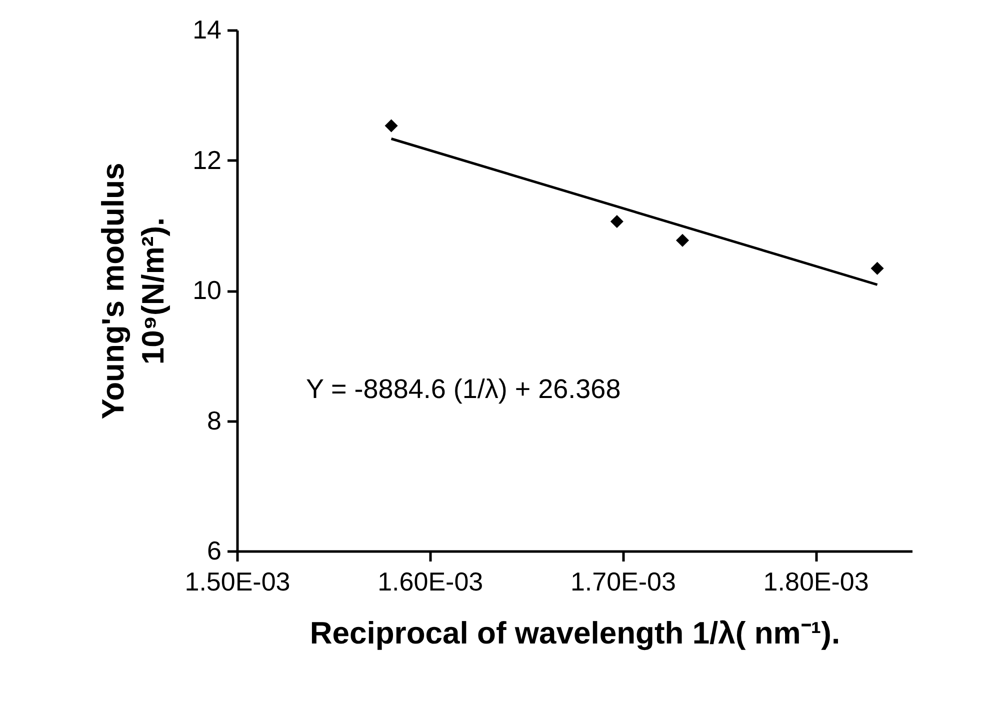 Image resolution: width=989 pixels, height=719 pixels. Describe the element at coordinates (207, 29) in the screenshot. I see `y-tick-label: 14` at that location.